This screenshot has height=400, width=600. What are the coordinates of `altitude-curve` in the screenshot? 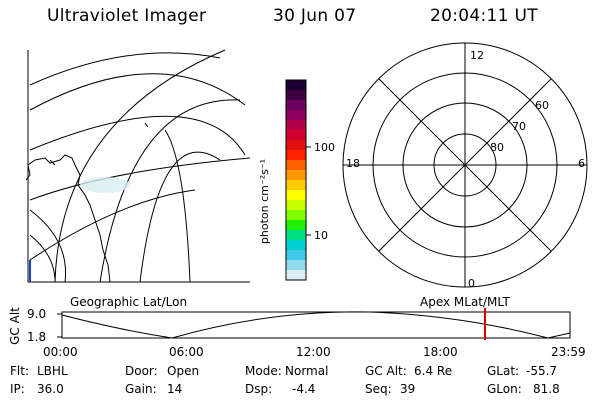 It's located at (316, 325).